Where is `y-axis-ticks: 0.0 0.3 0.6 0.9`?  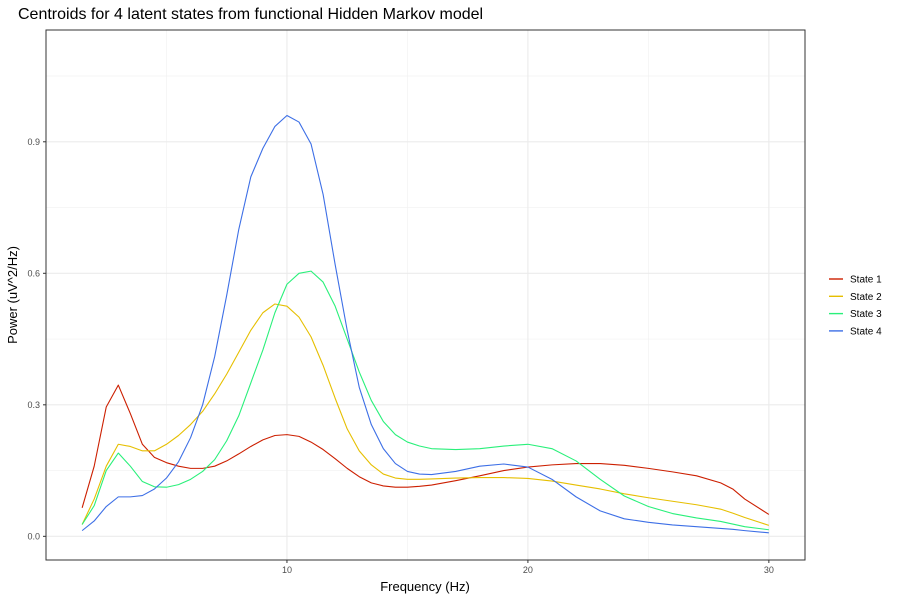 y-axis-ticks: 0.0 0.3 0.6 0.9 is located at coordinates (36, 339).